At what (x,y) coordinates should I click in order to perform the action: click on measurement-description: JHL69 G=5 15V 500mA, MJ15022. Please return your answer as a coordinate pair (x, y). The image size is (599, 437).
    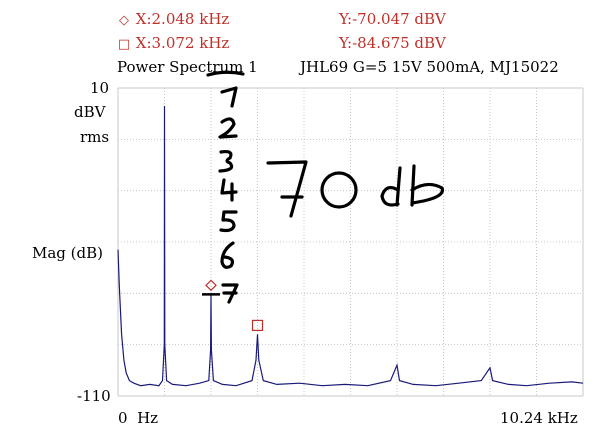
    Looking at the image, I should click on (429, 67).